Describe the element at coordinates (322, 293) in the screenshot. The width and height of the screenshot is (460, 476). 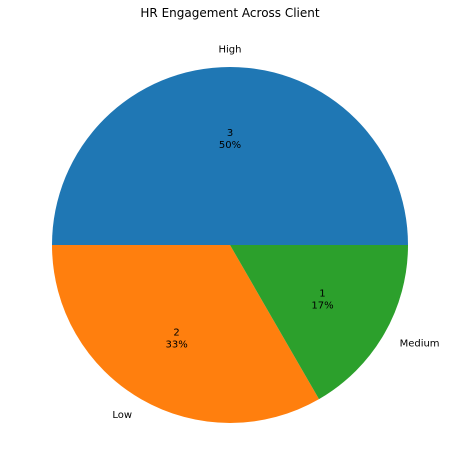
I see `slice-value-medium: 1` at that location.